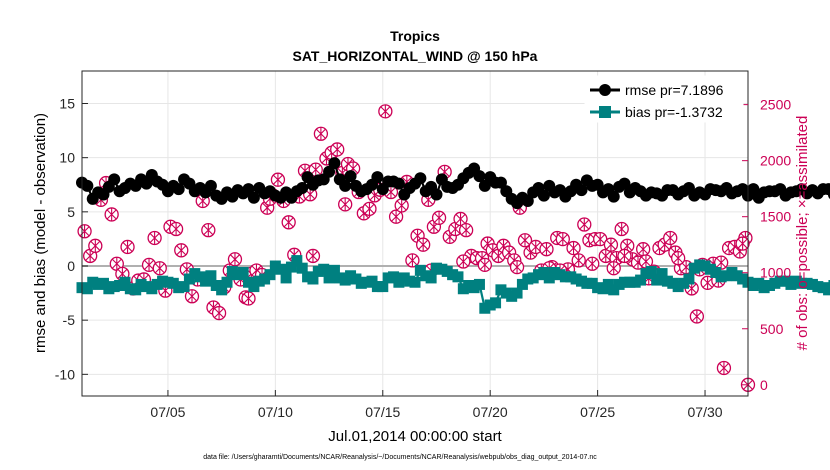 This screenshot has width=830, height=470. I want to click on y-tick-label: 15, so click(67, 104).